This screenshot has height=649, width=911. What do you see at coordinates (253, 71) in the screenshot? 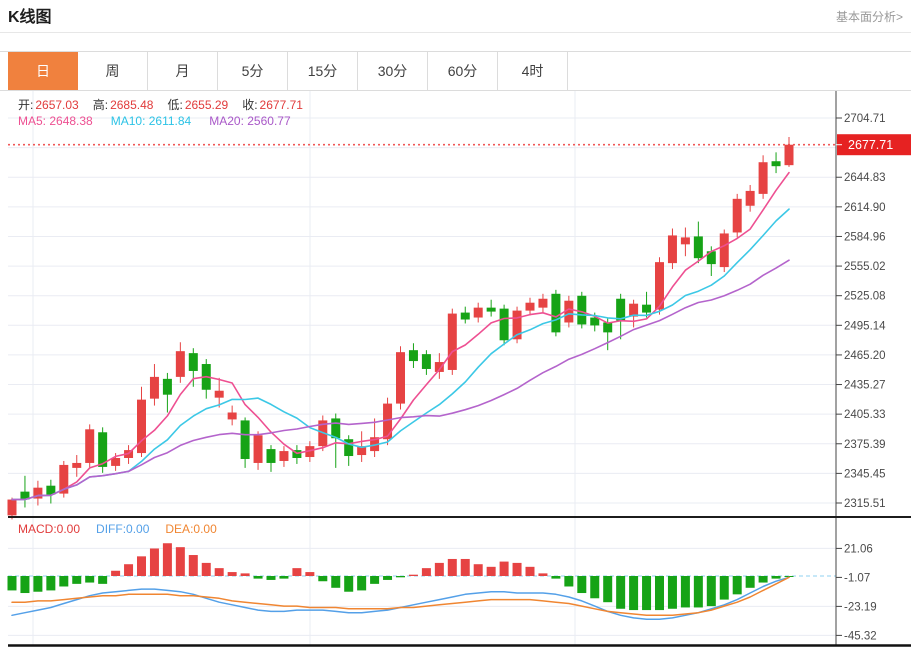
I see `tab-5min: 5分` at bounding box center [253, 71].